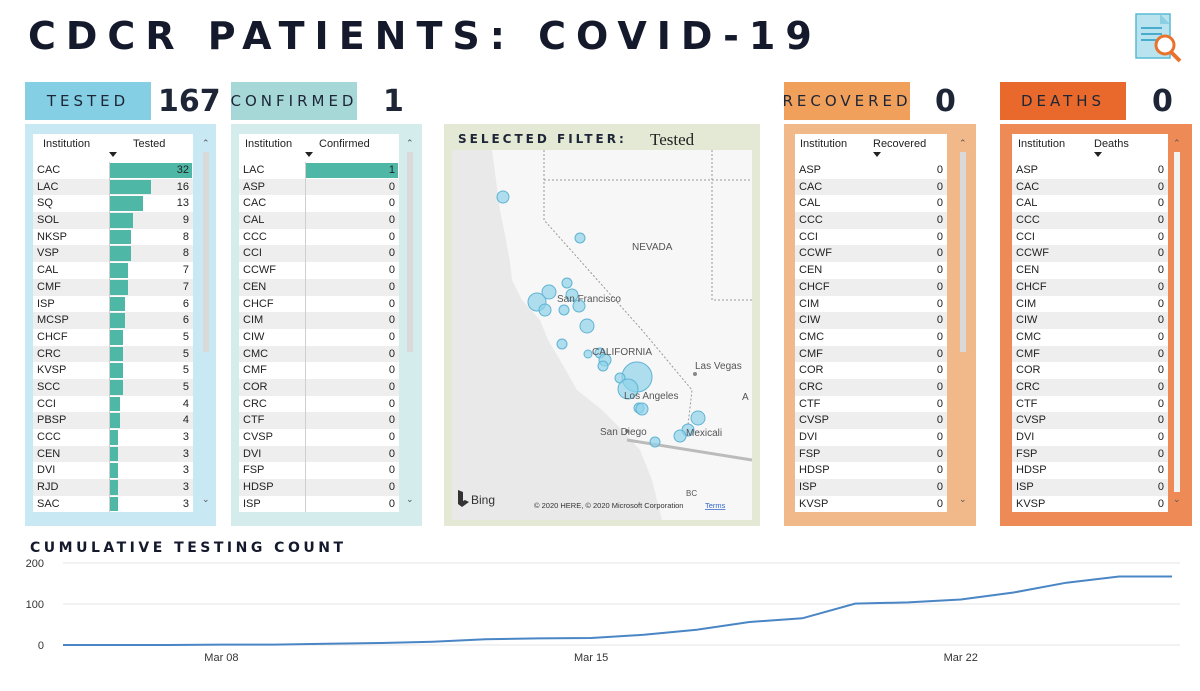  I want to click on table-row: ISP 6, so click(113, 304).